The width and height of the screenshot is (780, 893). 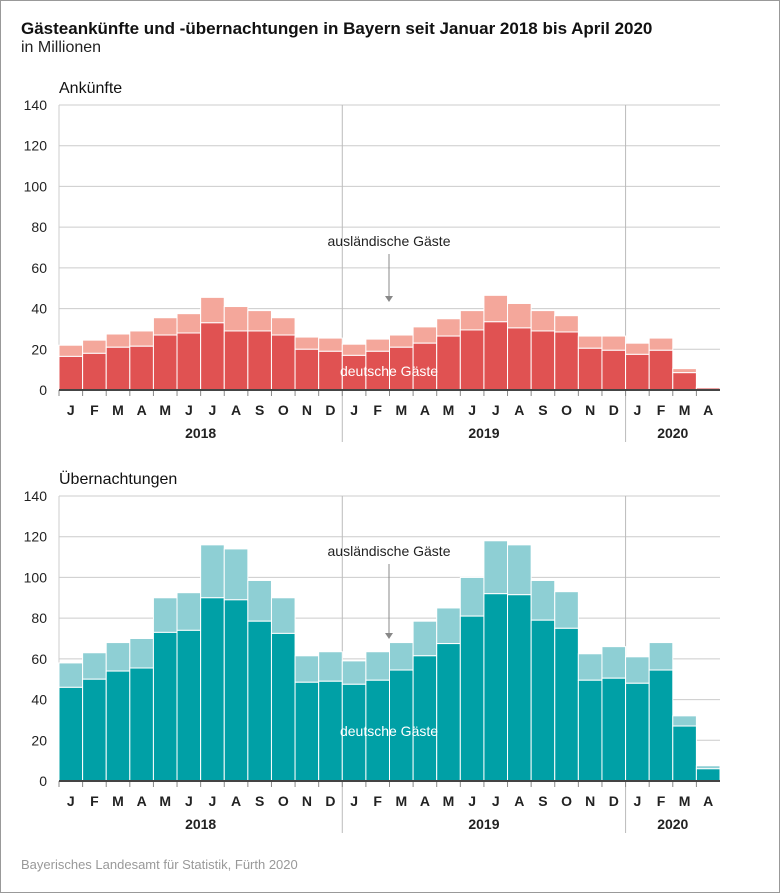 I want to click on y-tick-label: 20, so click(x=39, y=740).